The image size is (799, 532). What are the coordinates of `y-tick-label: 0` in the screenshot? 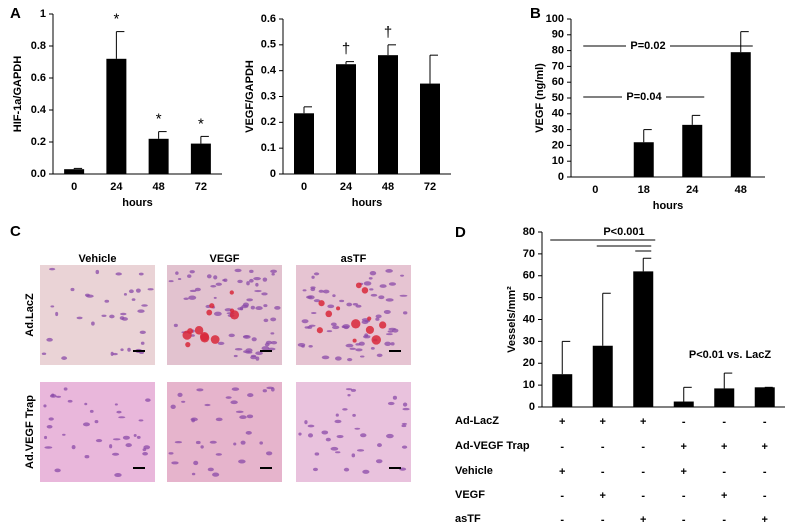 It's located at (561, 177).